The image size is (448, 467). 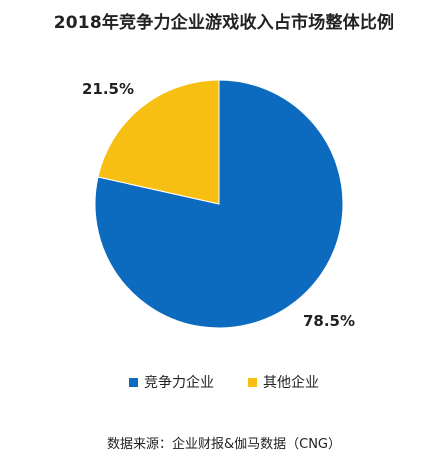 I want to click on slice-other, so click(x=158, y=142).